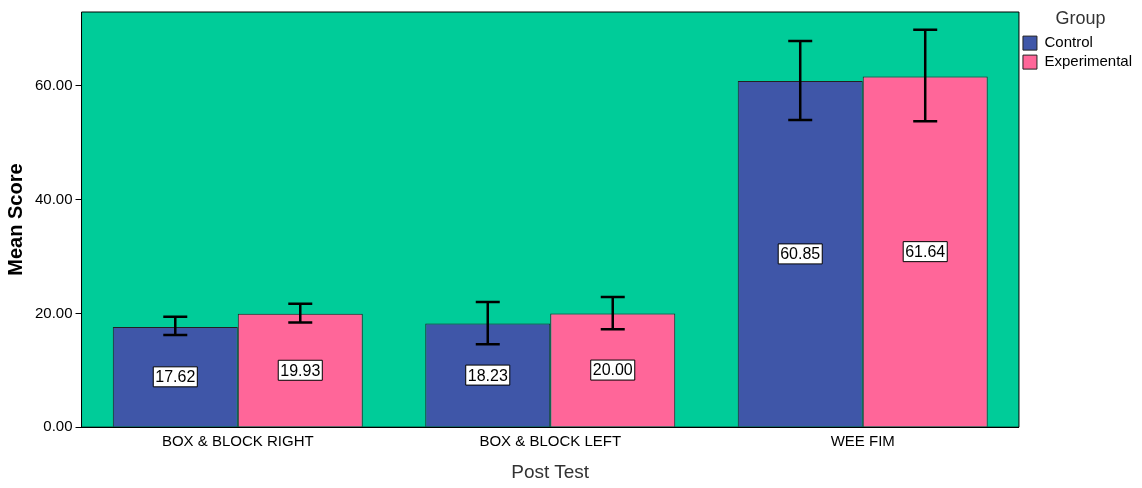 The width and height of the screenshot is (1142, 488). I want to click on data-label: 61.64, so click(925, 252).